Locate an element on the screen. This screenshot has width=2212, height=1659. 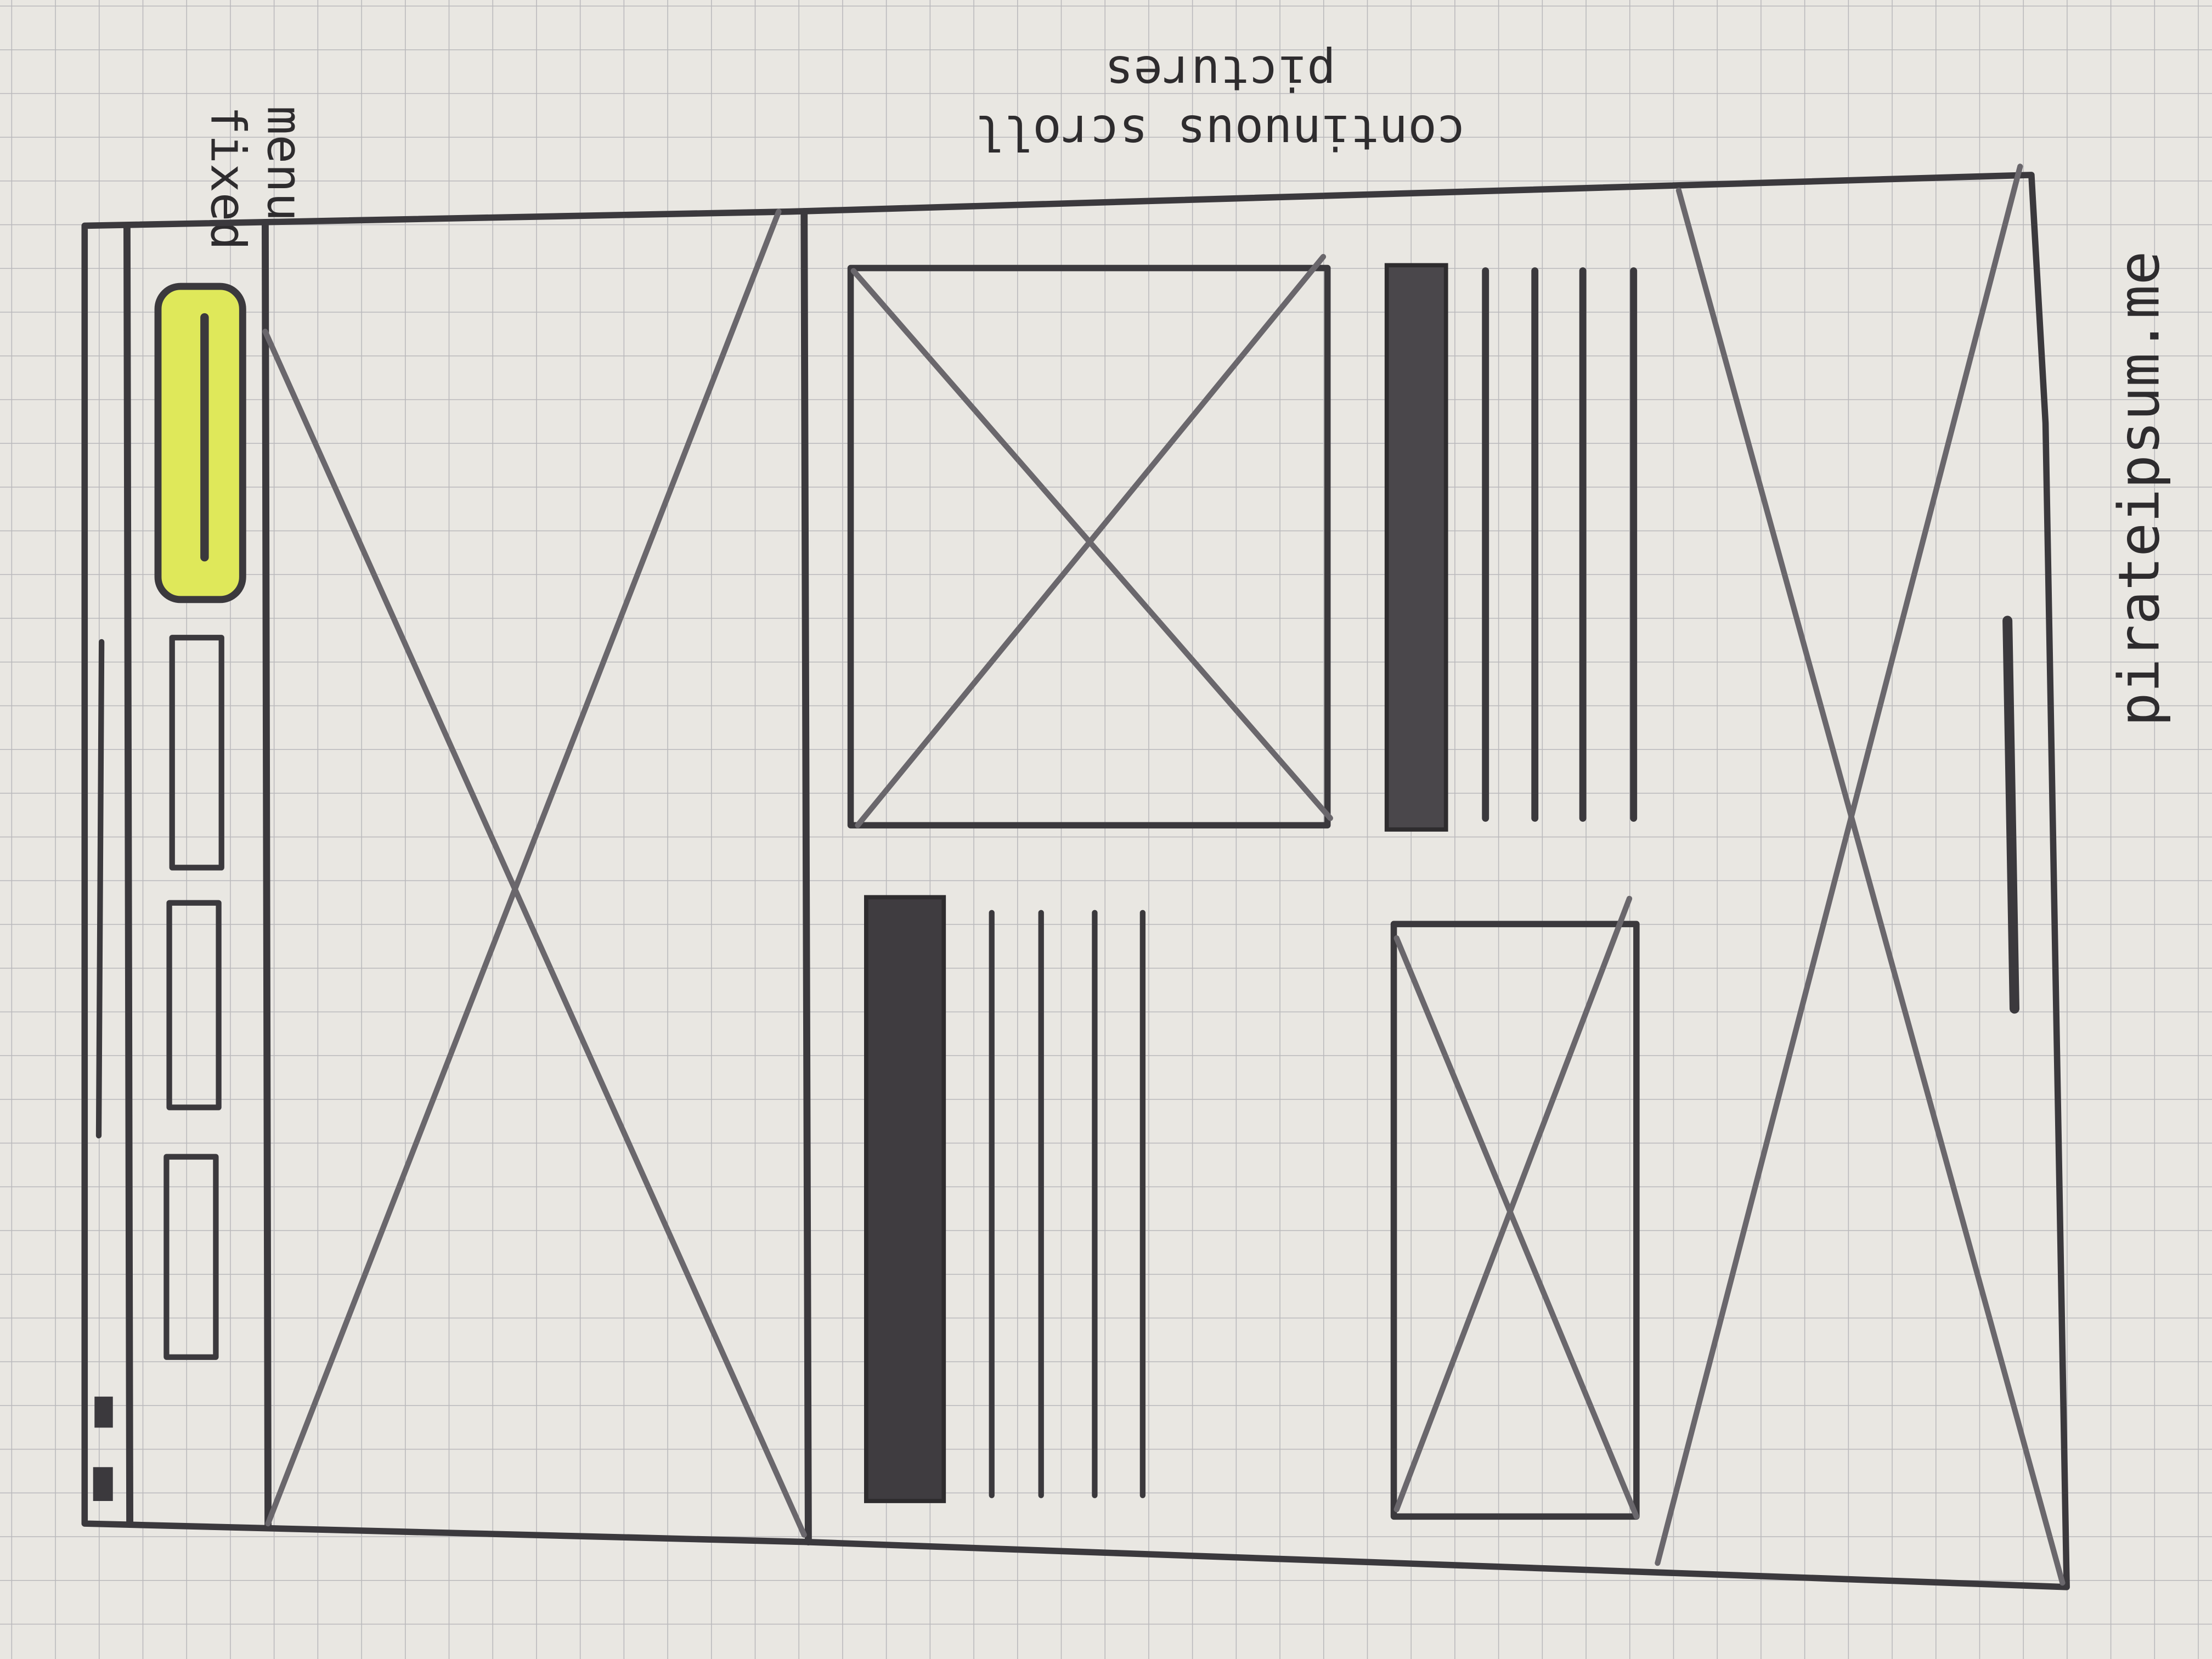
site-note: pirateipsum.me is located at coordinates (2139, 489).